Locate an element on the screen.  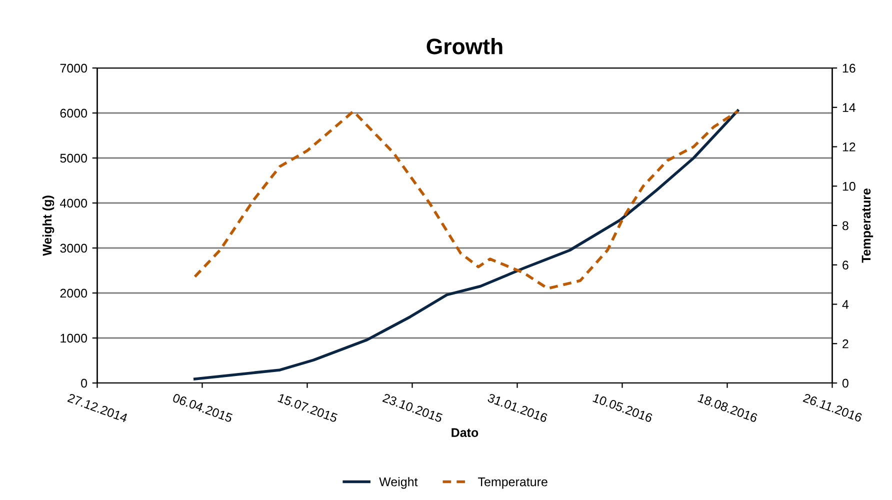
y-tick-label: 7000 is located at coordinates (74, 68).